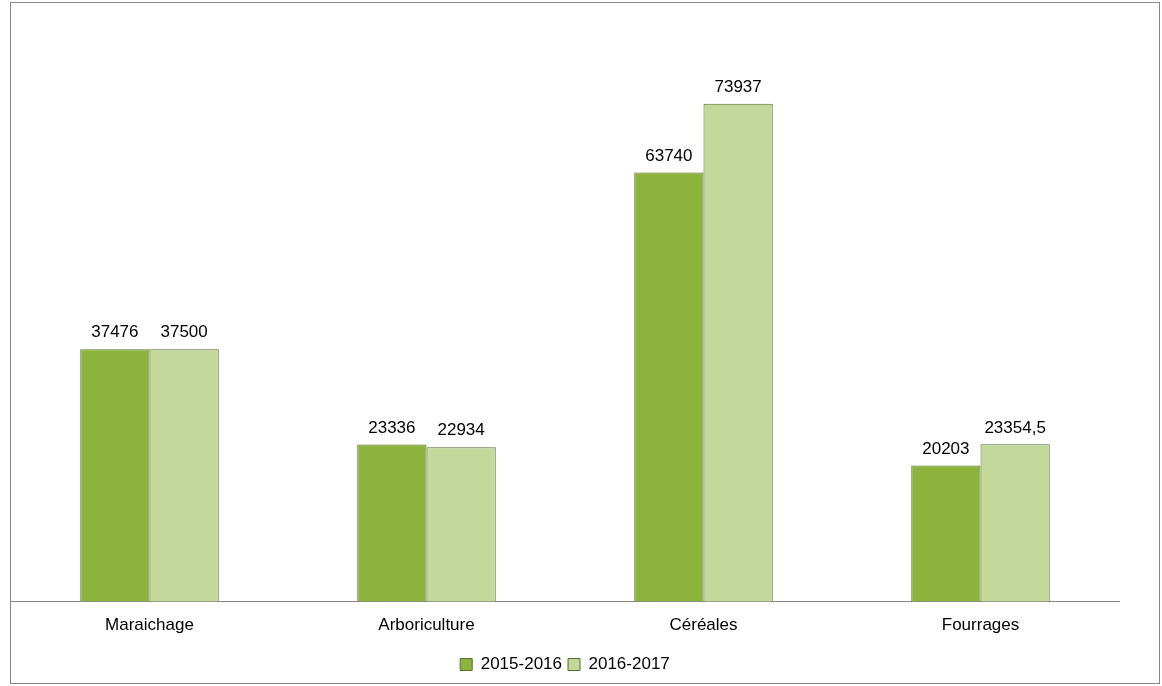 This screenshot has width=1162, height=686. What do you see at coordinates (392, 427) in the screenshot?
I see `data-label: 23336` at bounding box center [392, 427].